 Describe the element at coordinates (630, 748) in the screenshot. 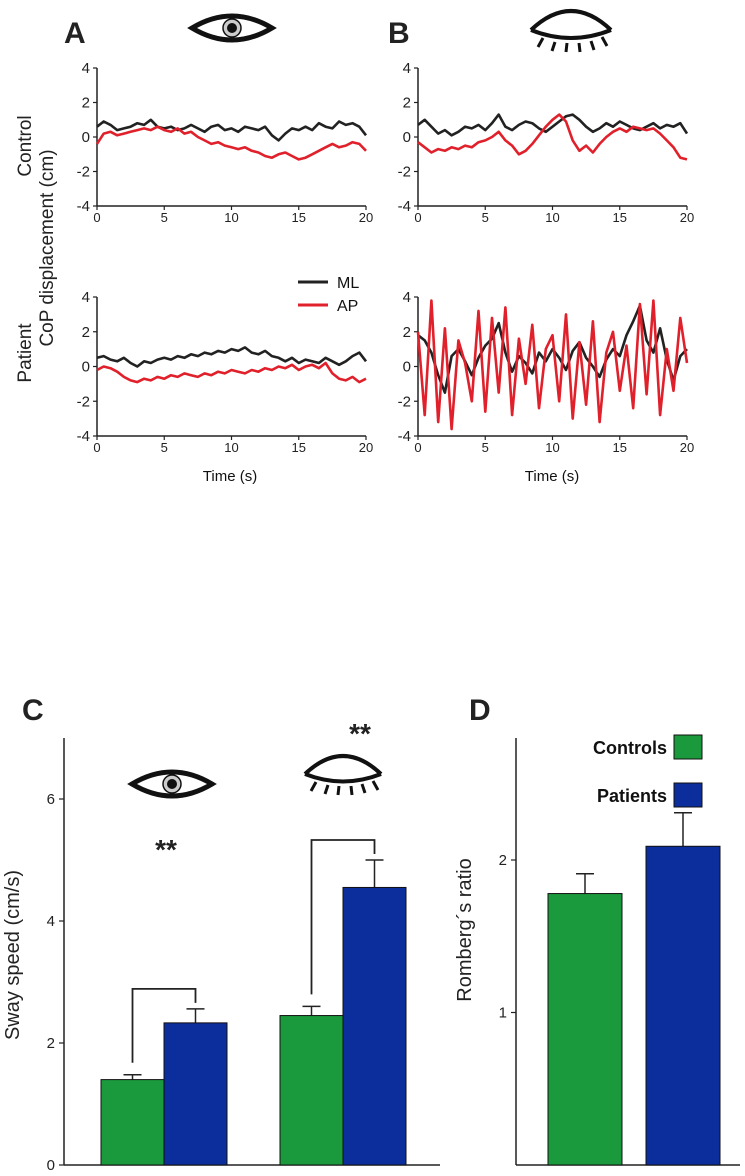

I see `legend-label-controls: Controls` at that location.